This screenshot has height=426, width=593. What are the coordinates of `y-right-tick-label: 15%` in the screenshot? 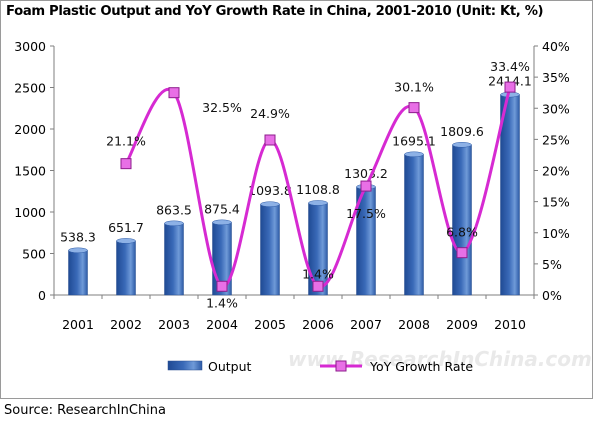 It's located at (556, 202).